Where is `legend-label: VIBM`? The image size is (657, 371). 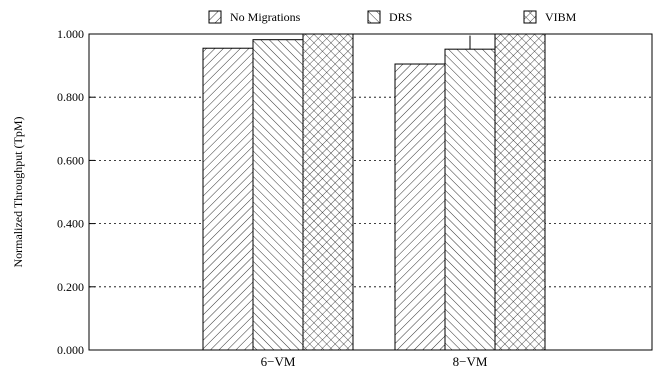 legend-label: VIBM is located at coordinates (561, 17).